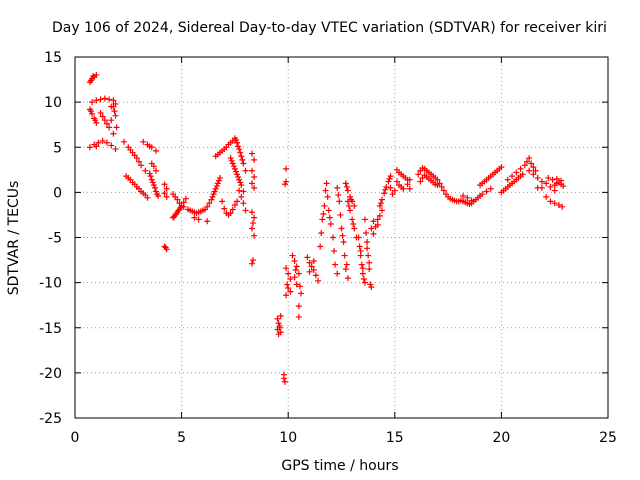 The width and height of the screenshot is (640, 480). I want to click on x-tick-label: 5, so click(181, 438).